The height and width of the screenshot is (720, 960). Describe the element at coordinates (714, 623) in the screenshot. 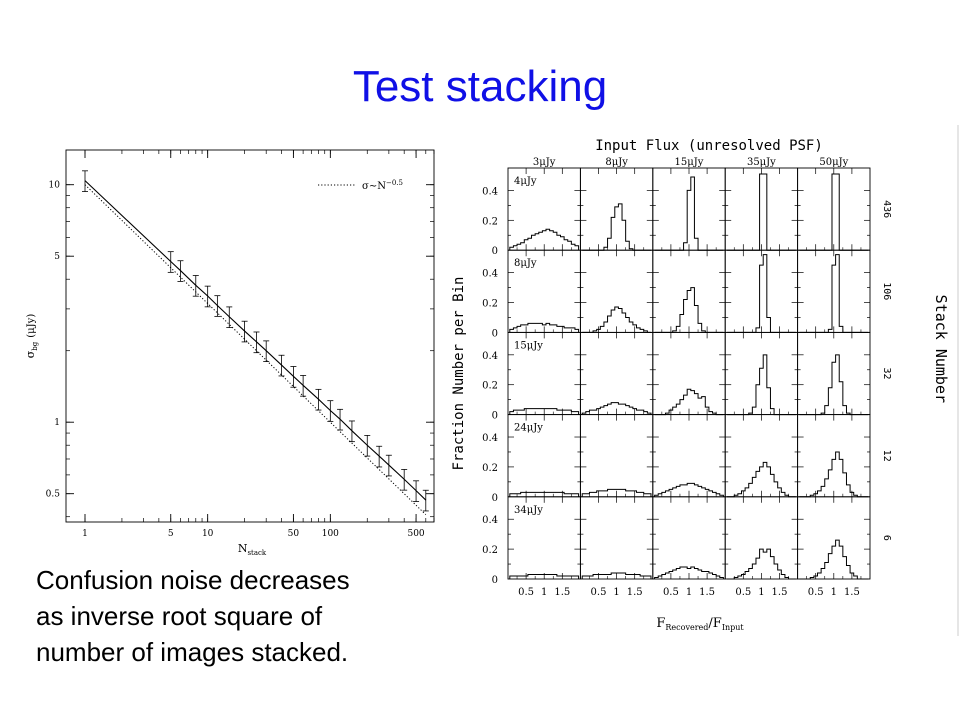

I see `grid-x-axis-title-sep: /F` at that location.